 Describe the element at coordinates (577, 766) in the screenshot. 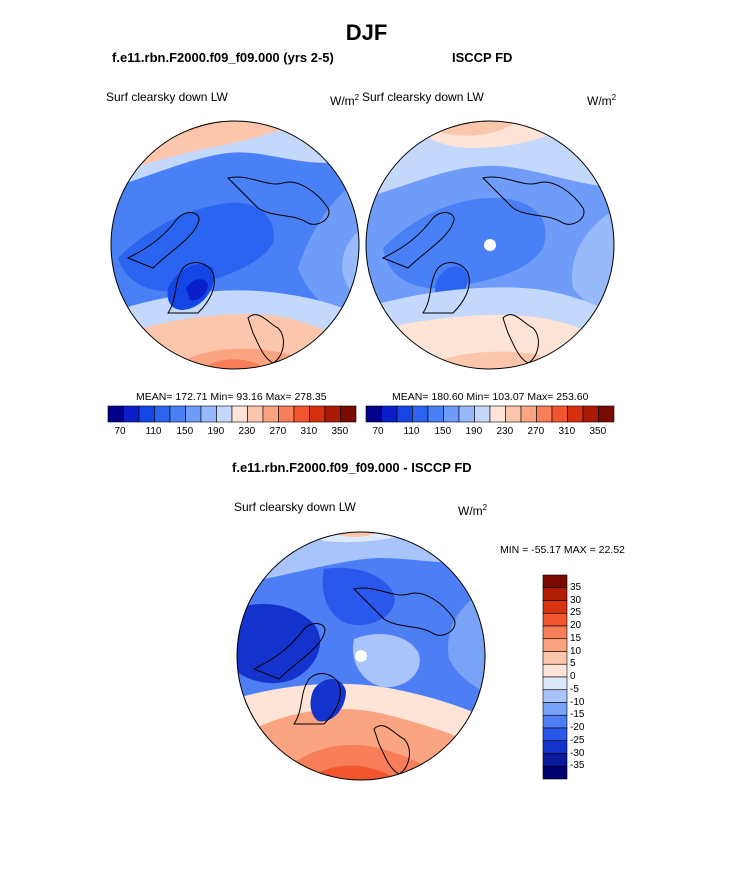

I see `panel3-colorbar-tick-label: -35` at that location.